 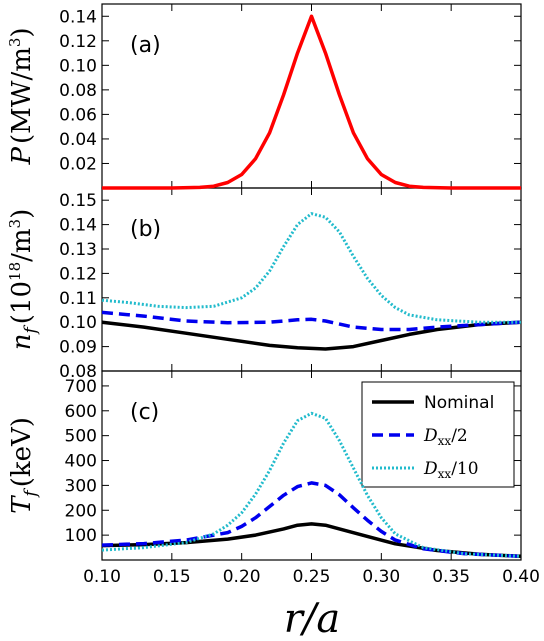 I want to click on x-tick-label: 0.35, so click(x=451, y=577).